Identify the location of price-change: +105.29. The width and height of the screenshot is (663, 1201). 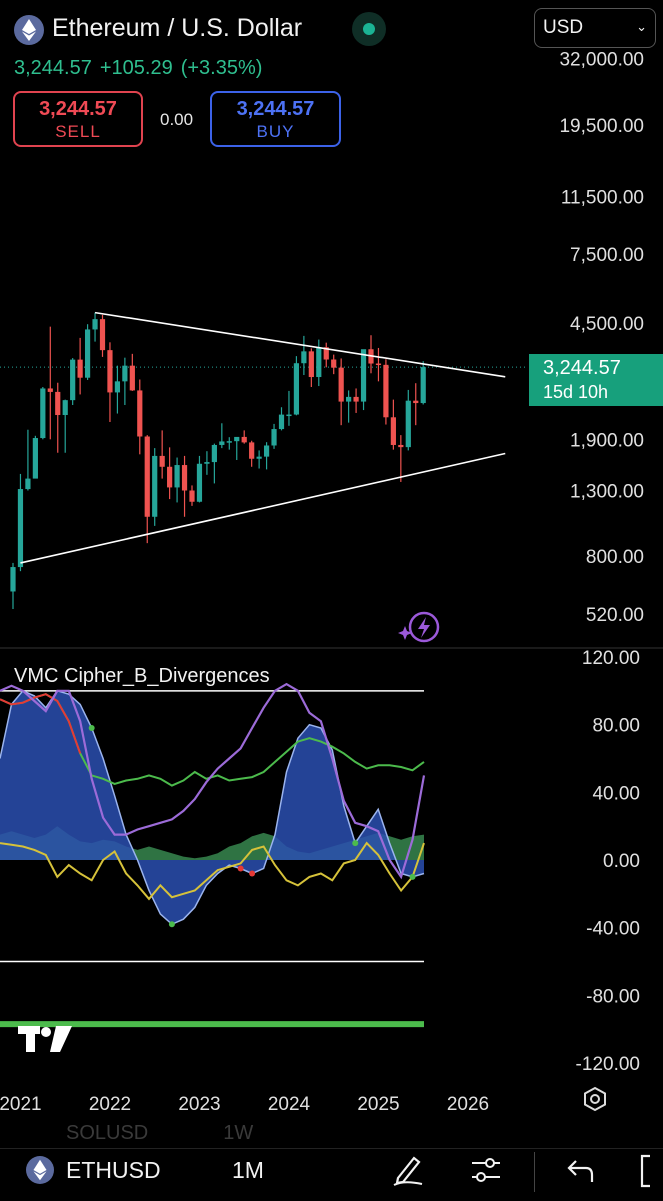
(136, 68).